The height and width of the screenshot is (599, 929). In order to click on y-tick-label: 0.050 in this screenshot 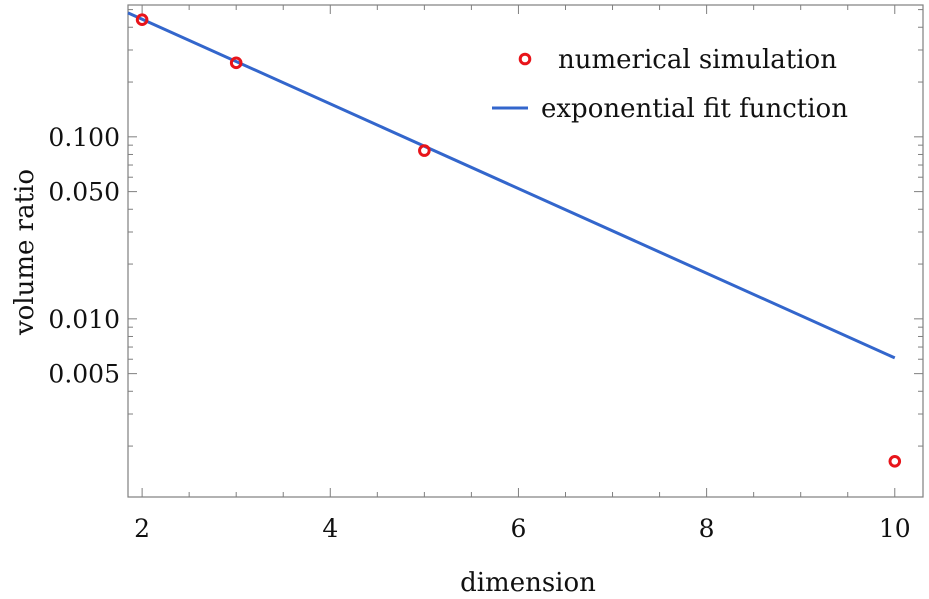, I will do `click(84, 192)`.